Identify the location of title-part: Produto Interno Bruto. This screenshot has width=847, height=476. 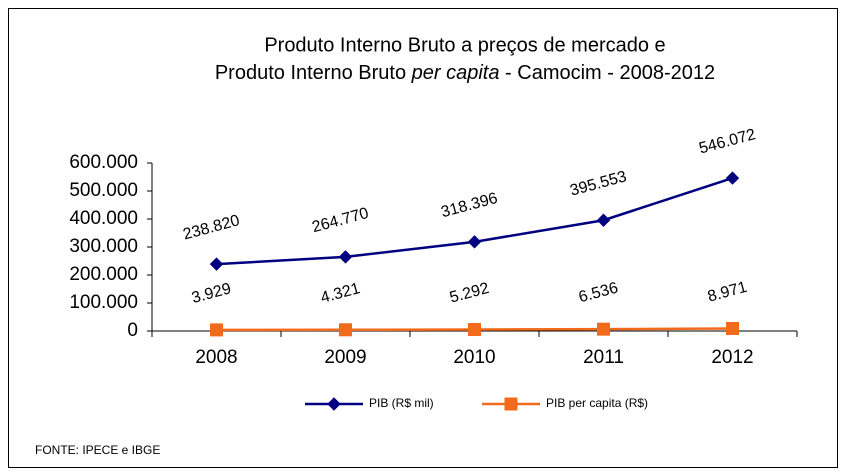
(313, 73).